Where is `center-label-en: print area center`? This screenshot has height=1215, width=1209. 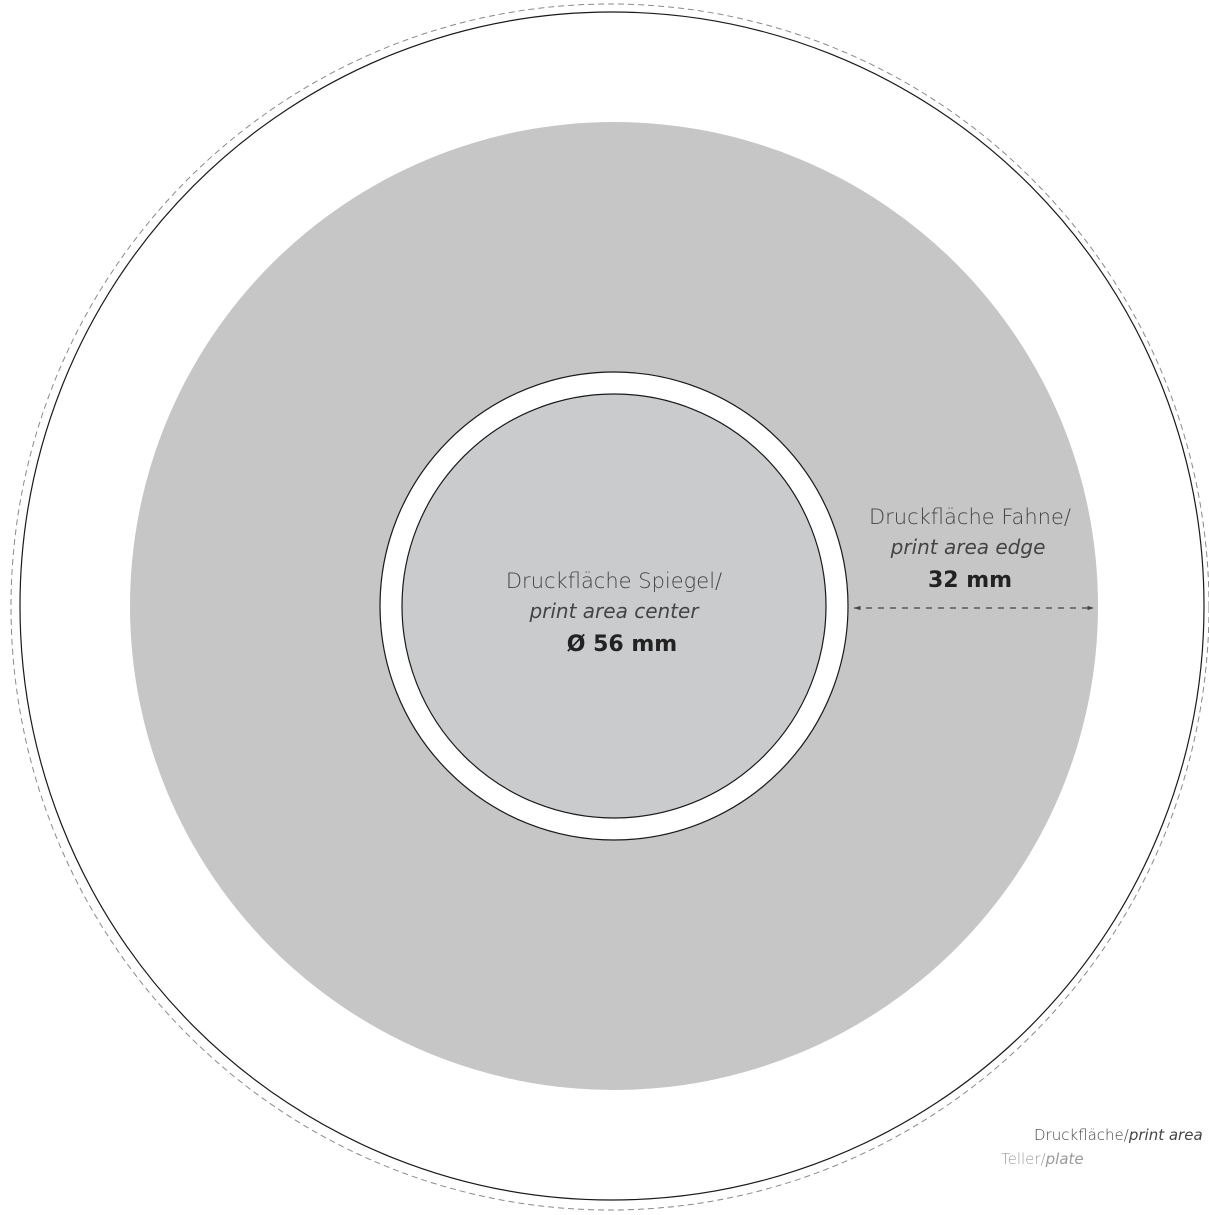
center-label-en: print area center is located at coordinates (614, 611).